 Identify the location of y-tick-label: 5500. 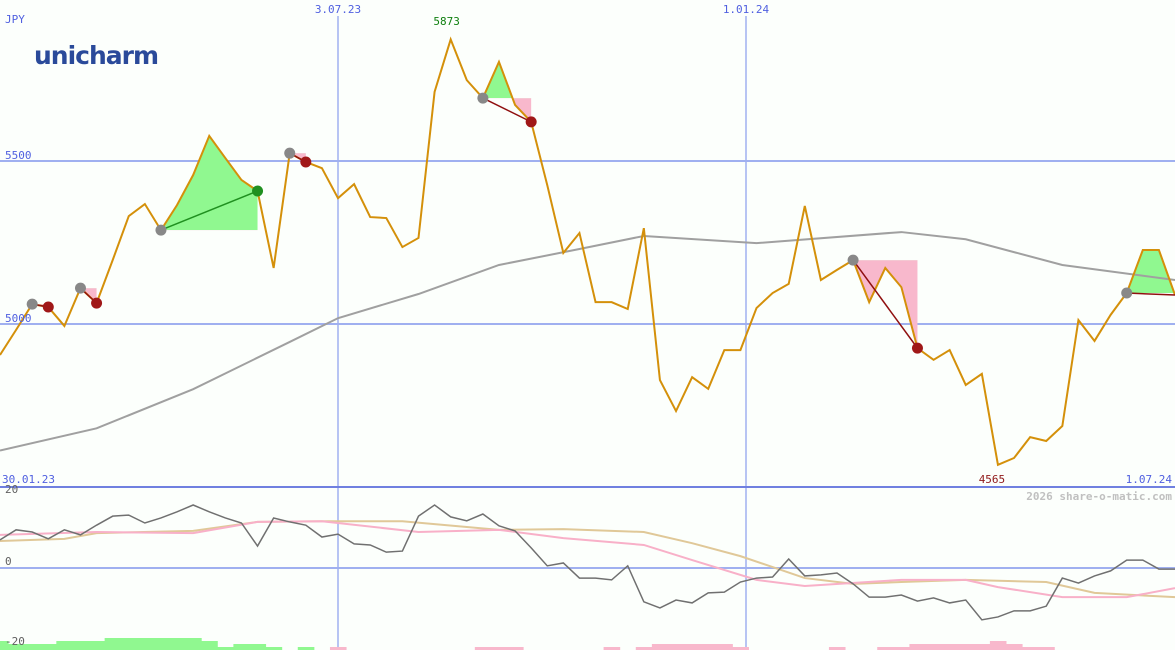
(18, 155).